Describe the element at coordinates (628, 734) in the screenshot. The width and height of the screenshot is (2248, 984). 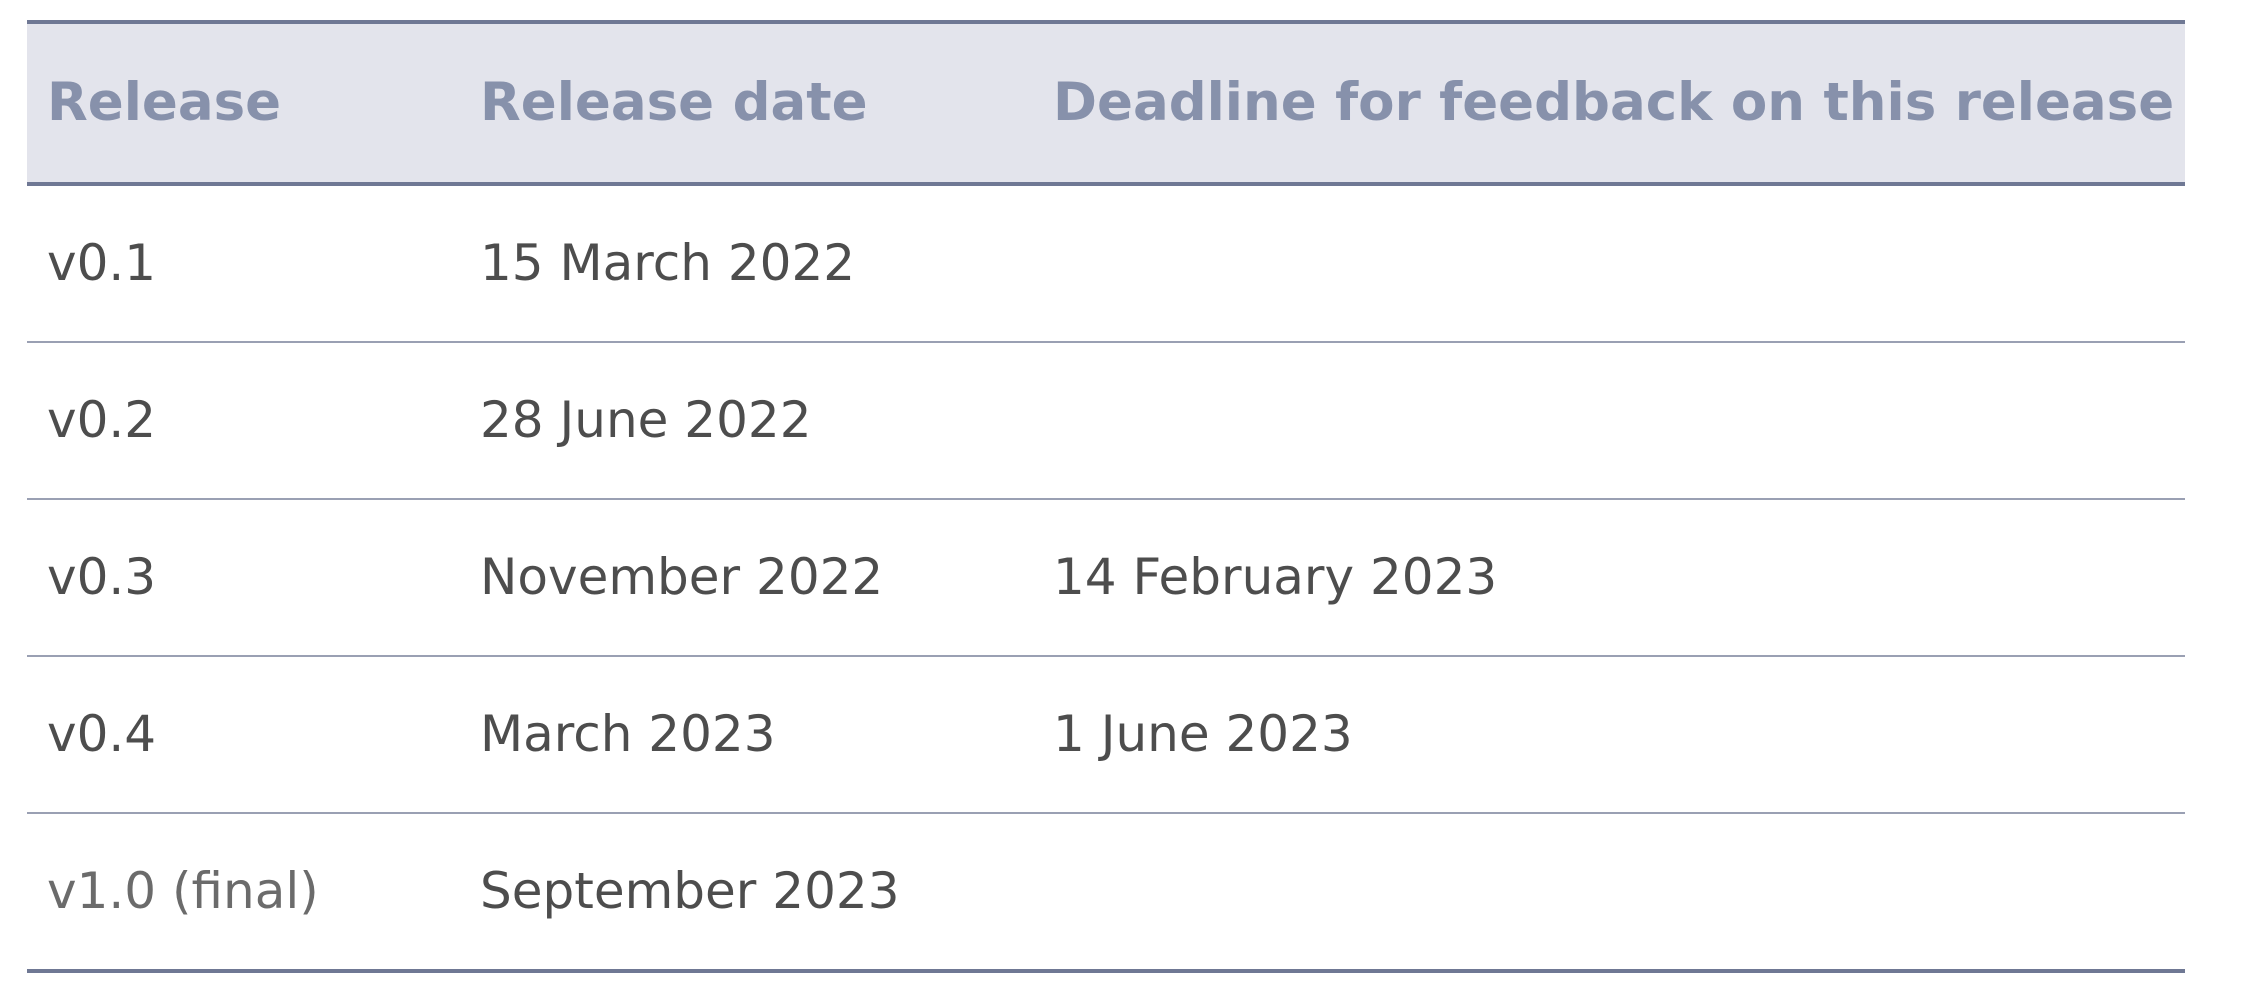
I see `release-date-cell: March 2023` at that location.